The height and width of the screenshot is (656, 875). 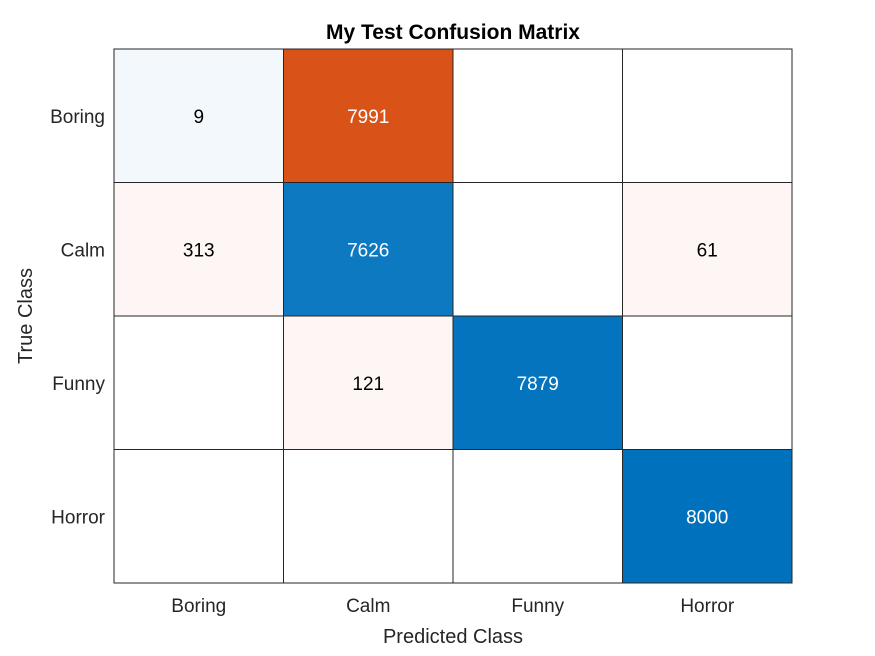 I want to click on cell-value-boring-calm: 7991, so click(x=368, y=117).